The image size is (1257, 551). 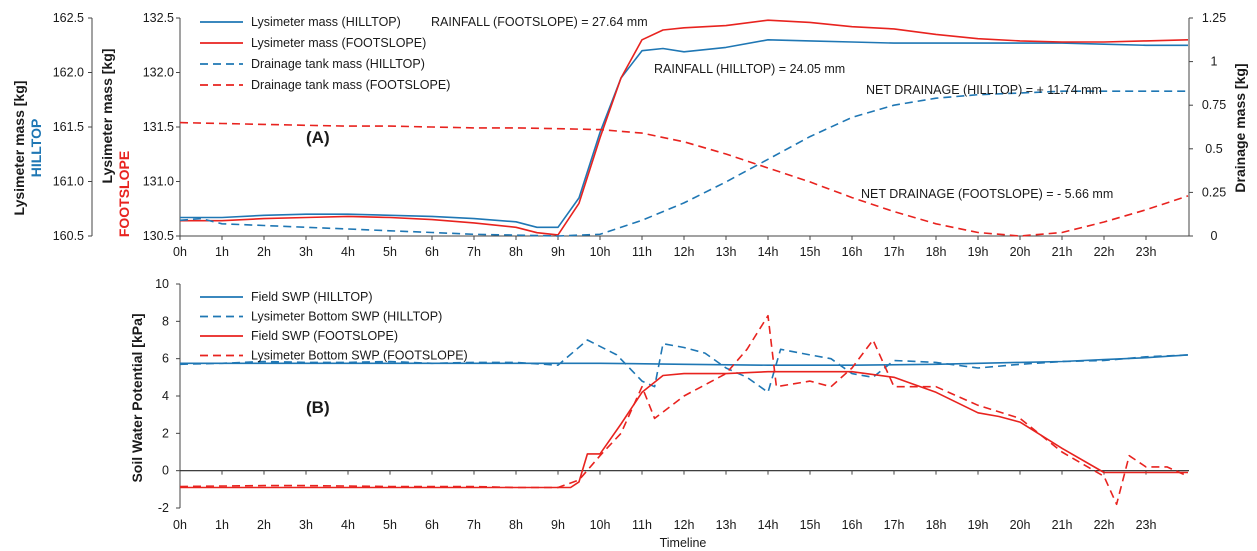 What do you see at coordinates (162, 284) in the screenshot?
I see `y-tick-label-swp: 10` at bounding box center [162, 284].